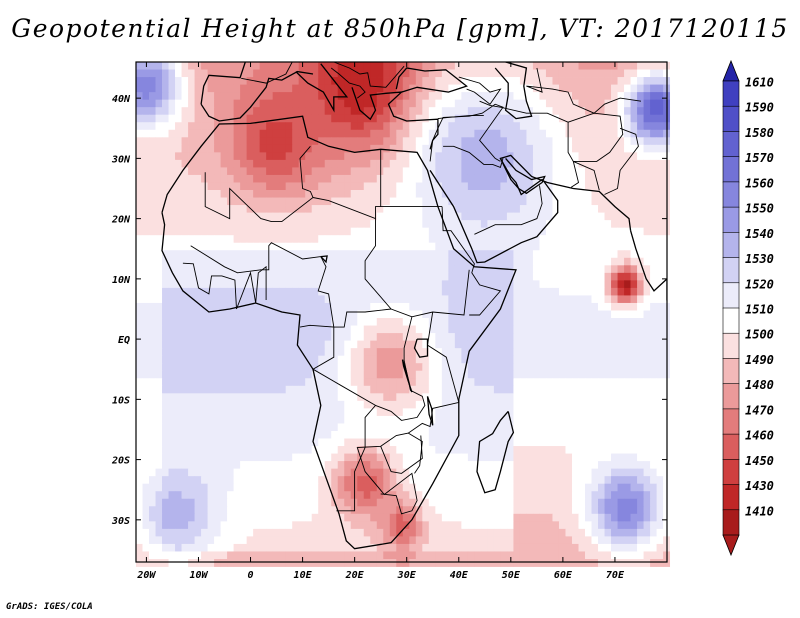 This screenshot has width=800, height=618. What do you see at coordinates (146, 575) in the screenshot?
I see `lon-tick-label: 20W` at bounding box center [146, 575].